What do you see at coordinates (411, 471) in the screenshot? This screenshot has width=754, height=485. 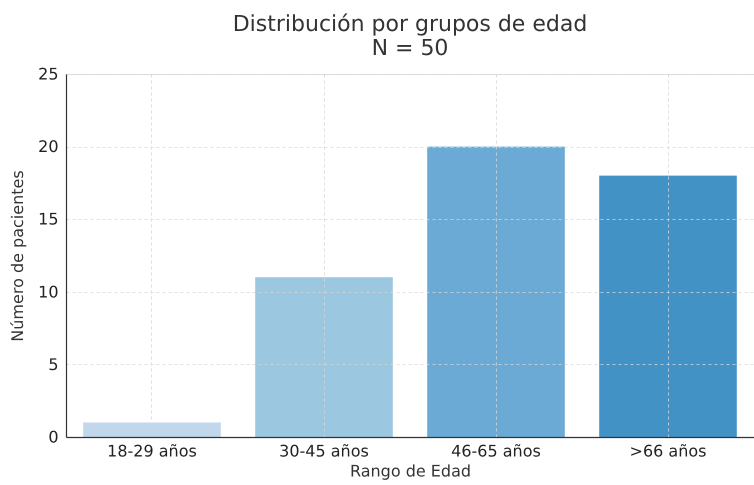 I see `x-axis-title: Rango de Edad` at bounding box center [411, 471].